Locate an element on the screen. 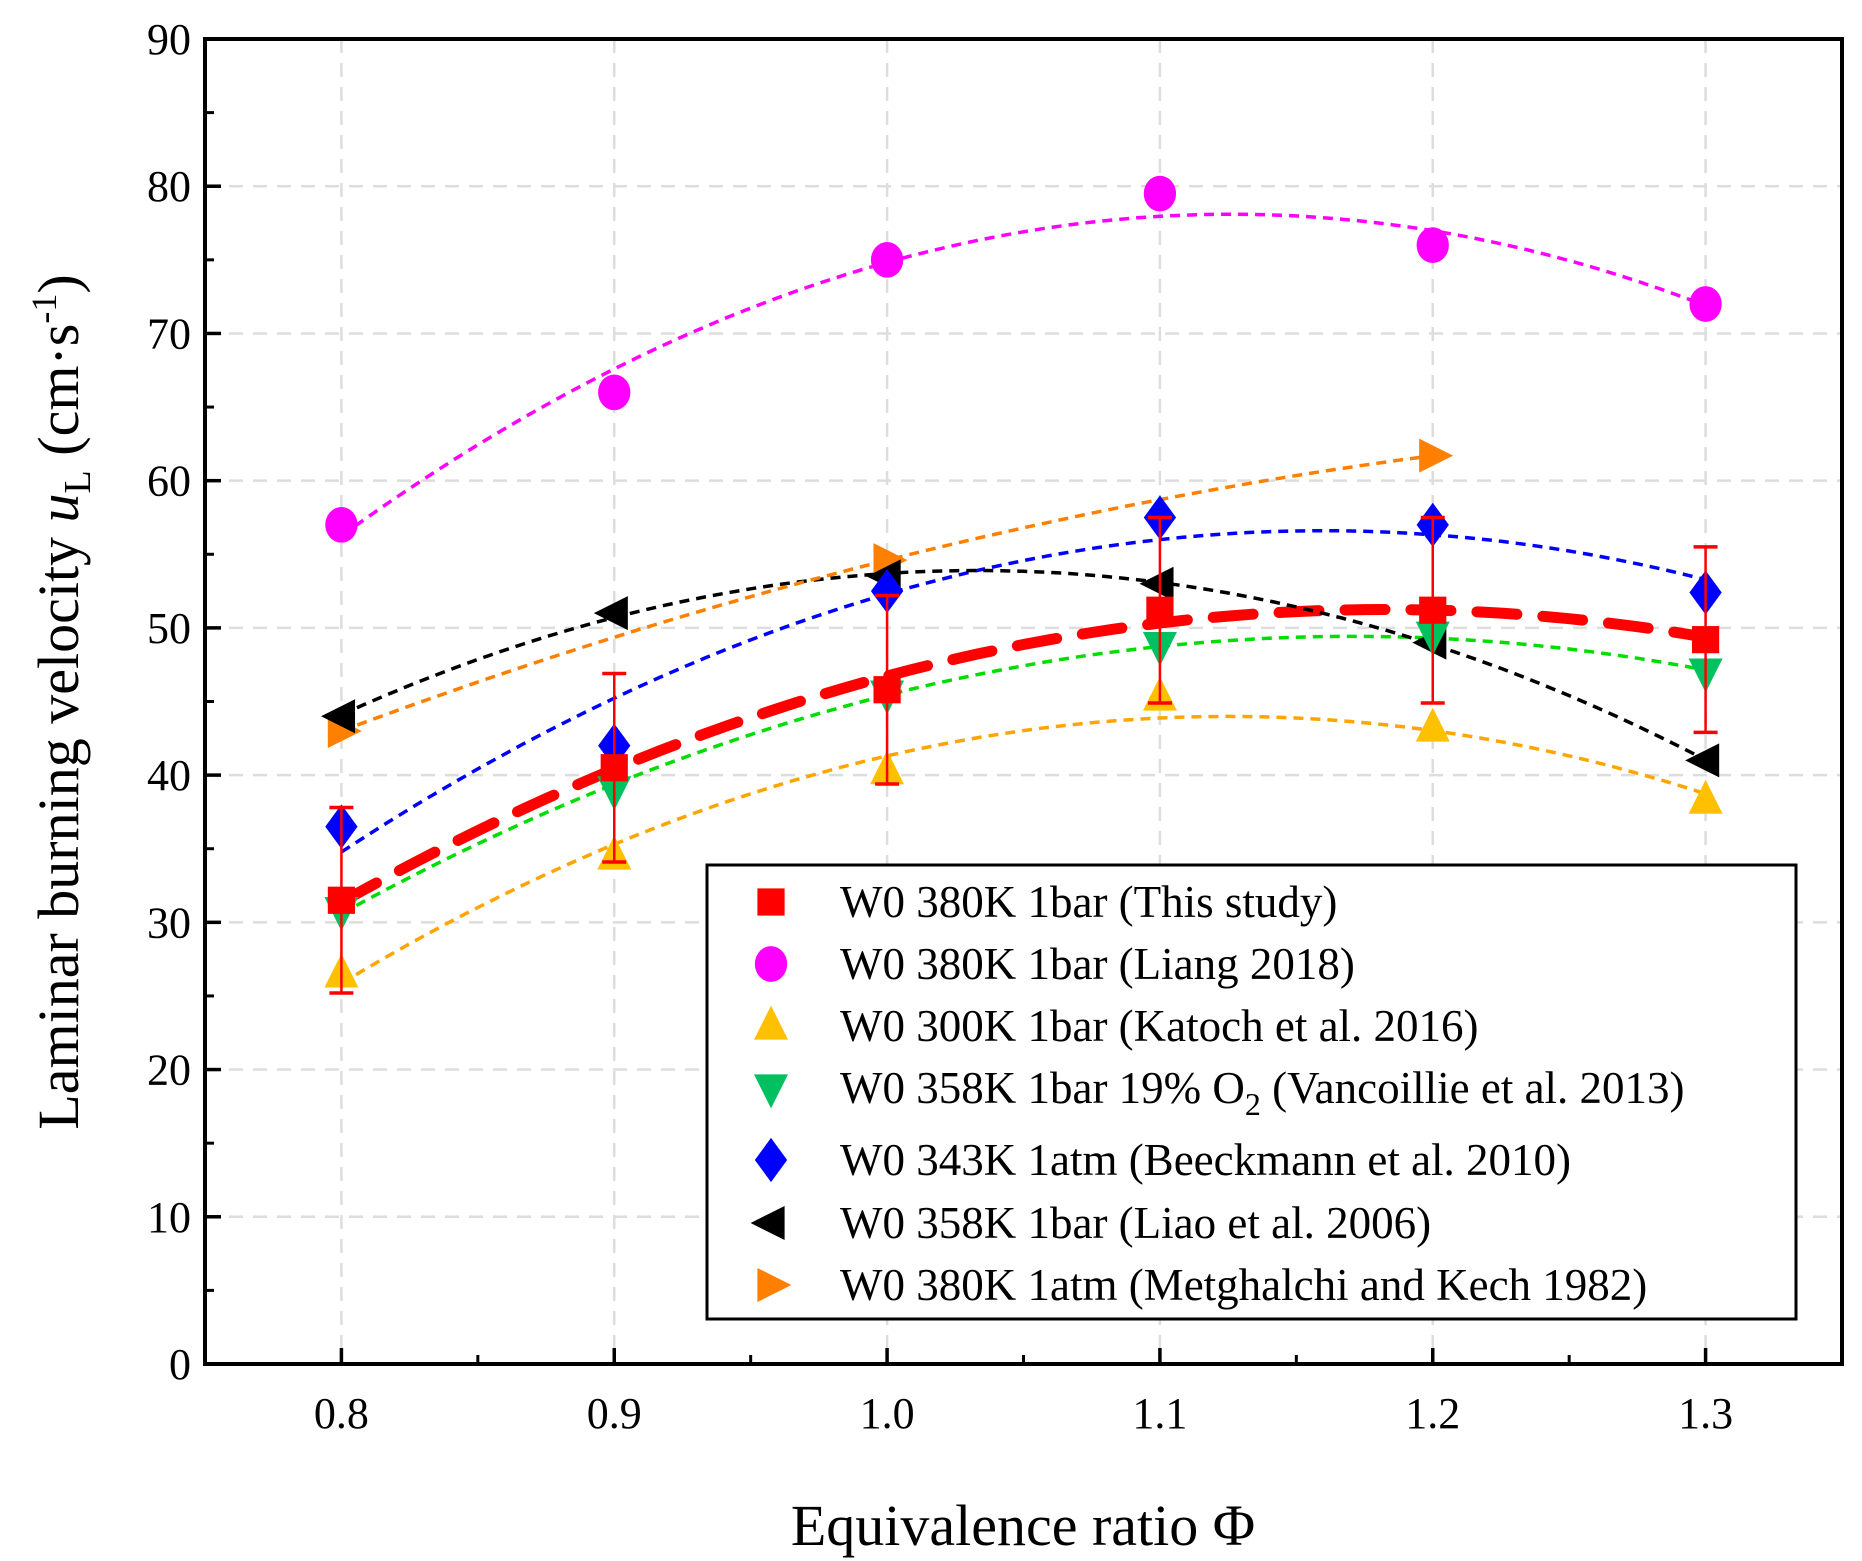  legend-label: W0 380K 1atm (Metghalchi and Kech 1982) is located at coordinates (1243, 1285).